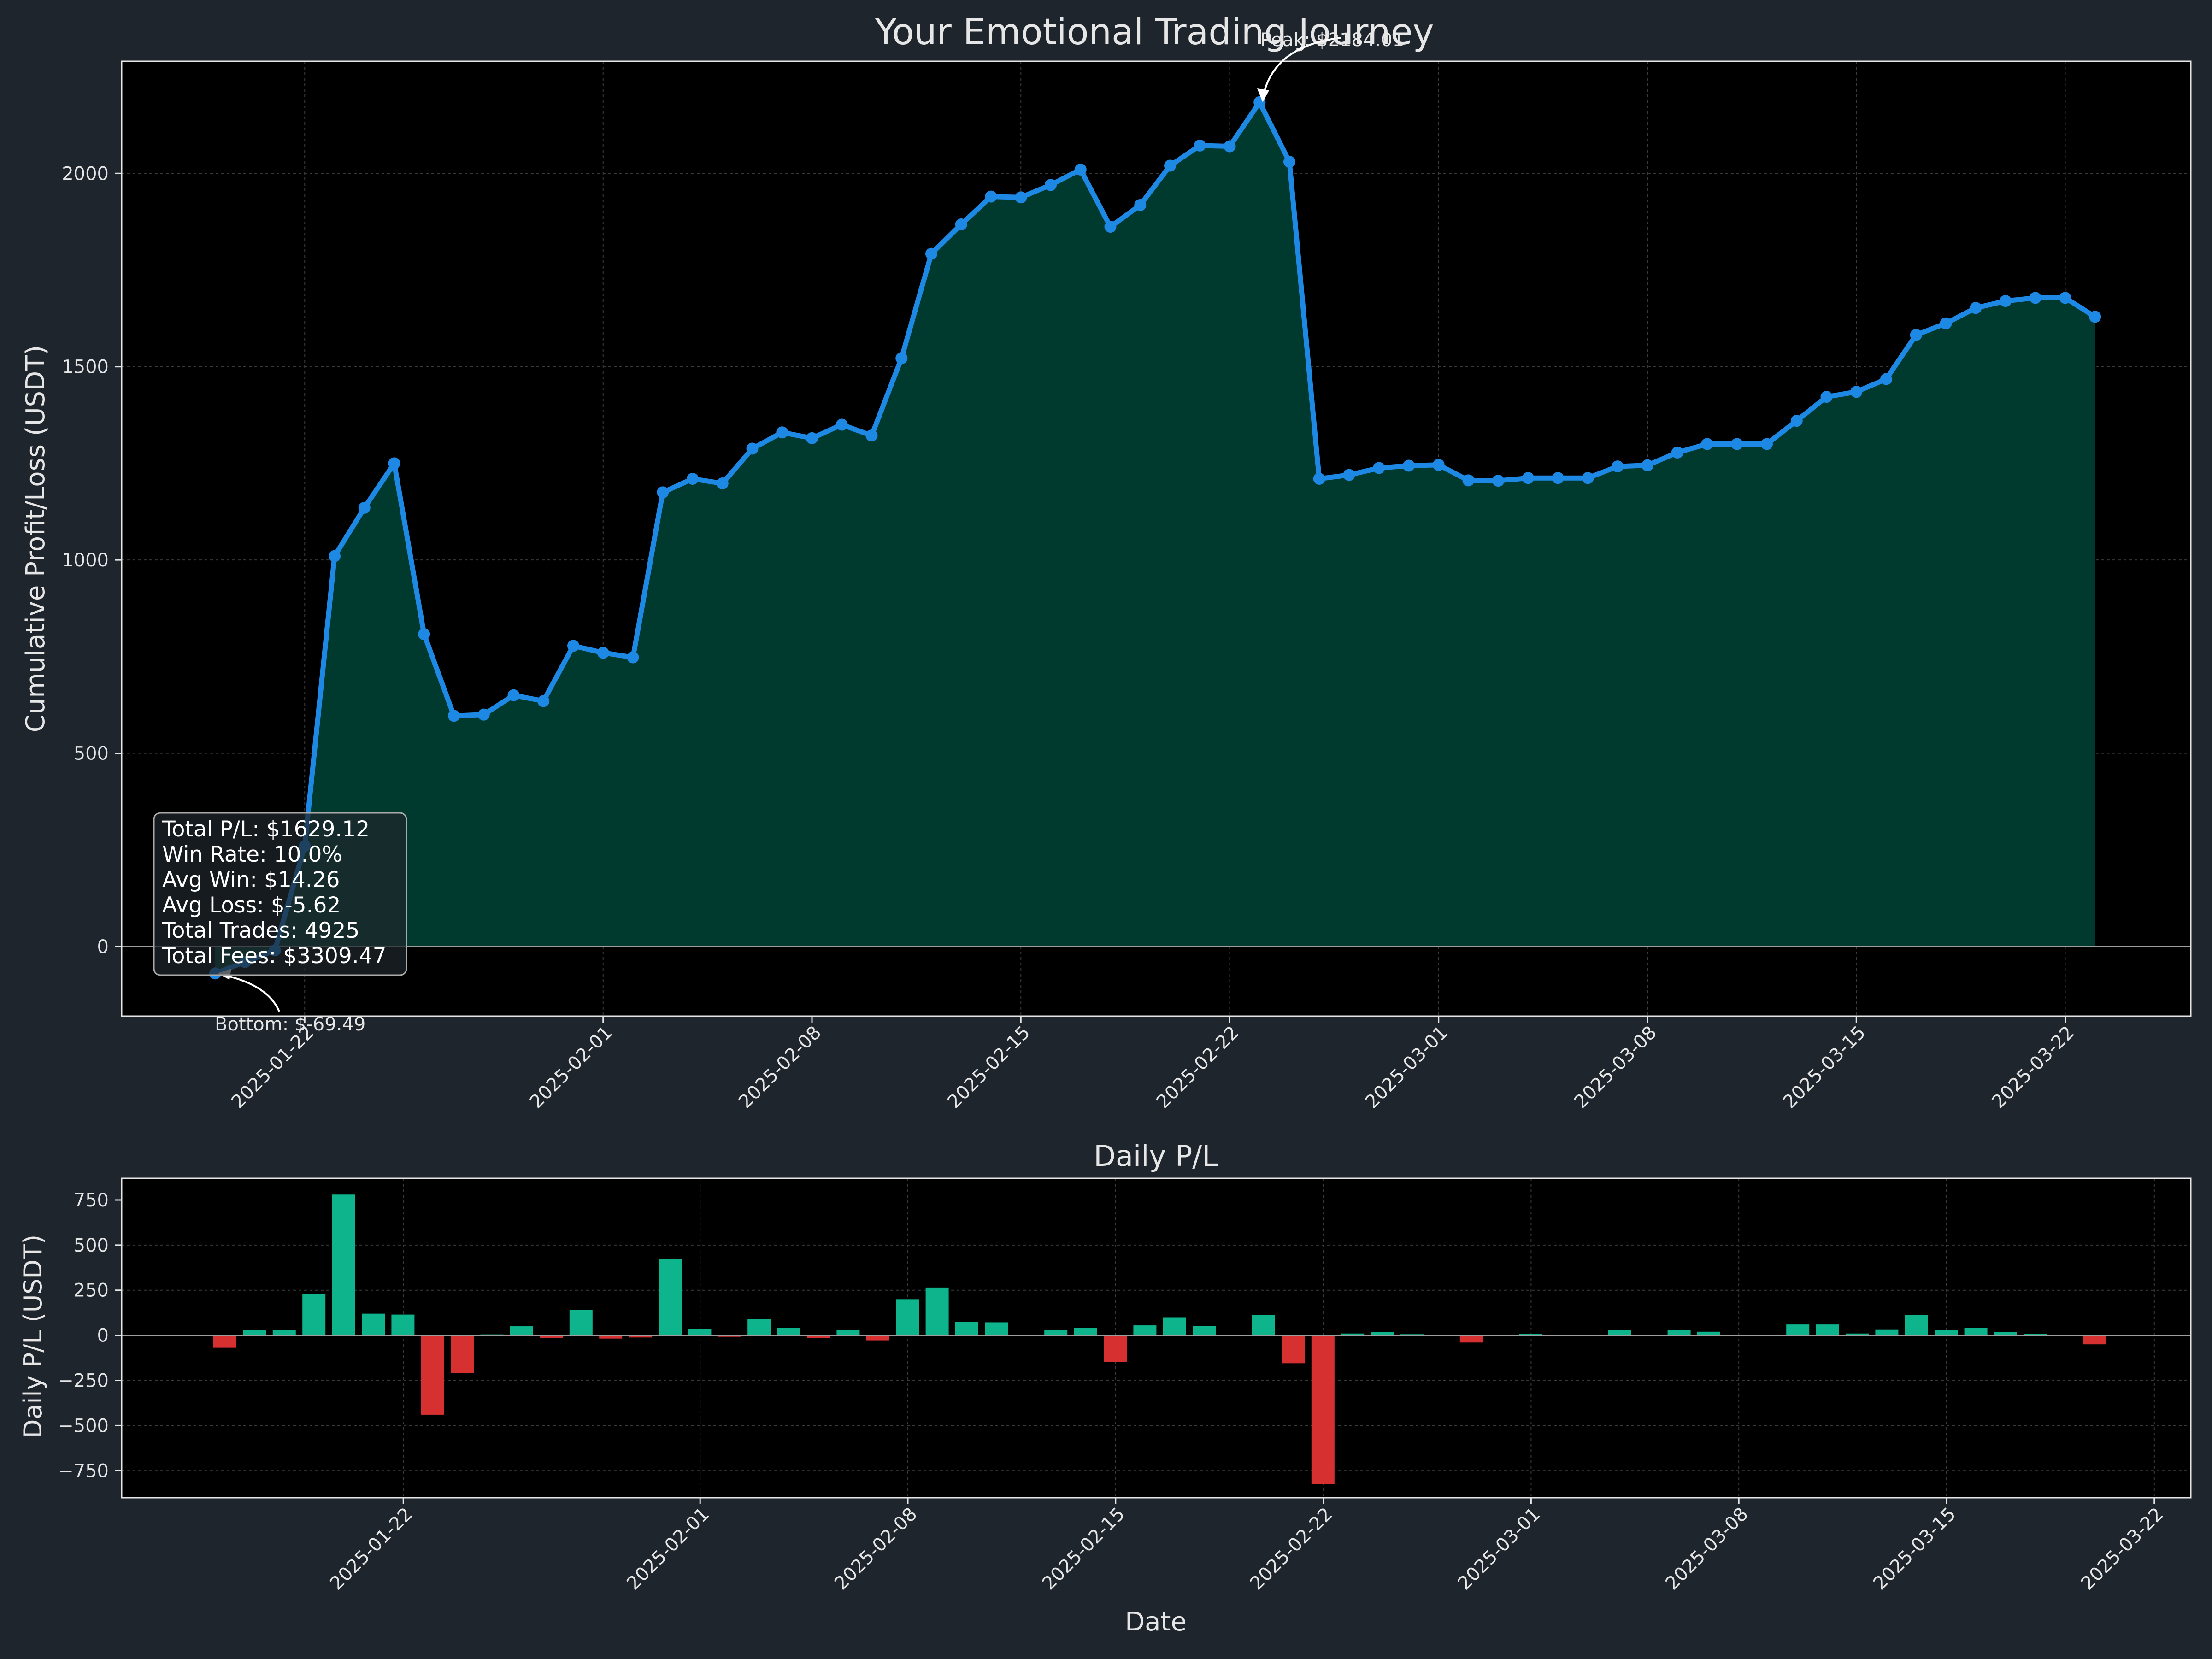 The height and width of the screenshot is (1659, 2212). I want to click on bottom-y-tick-label: 750, so click(91, 1200).